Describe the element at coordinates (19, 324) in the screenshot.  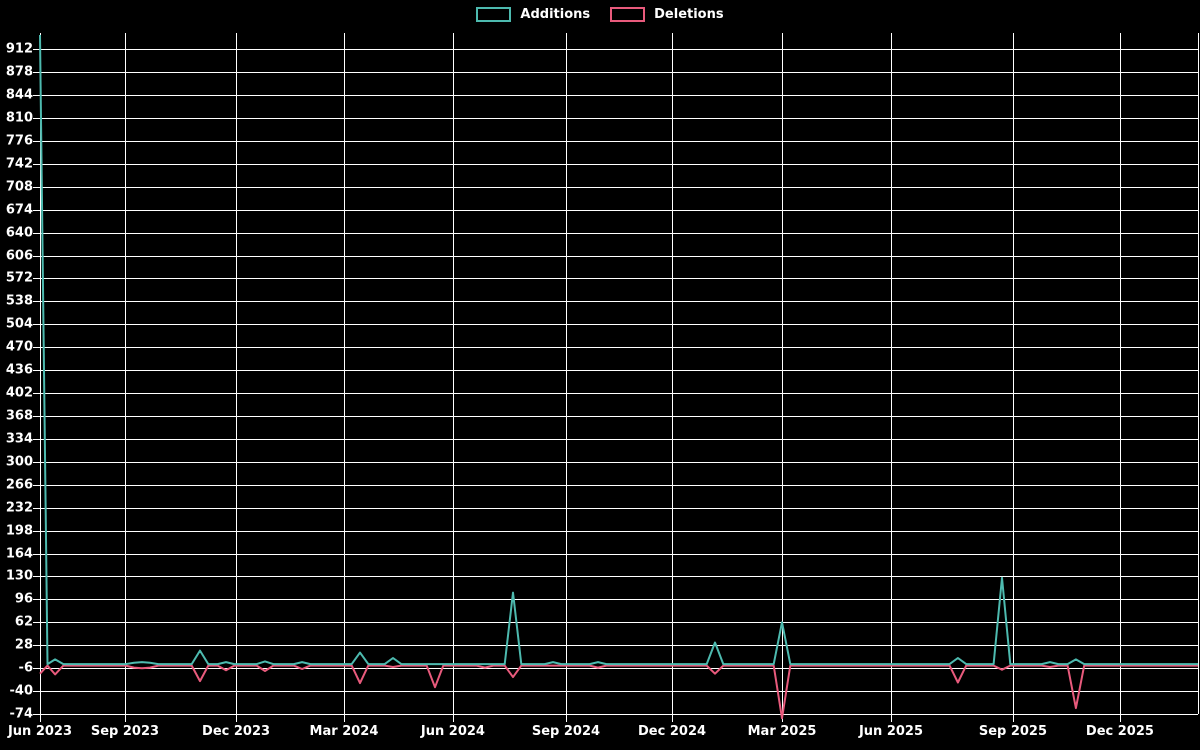
I see `y-tick-label: 504` at that location.